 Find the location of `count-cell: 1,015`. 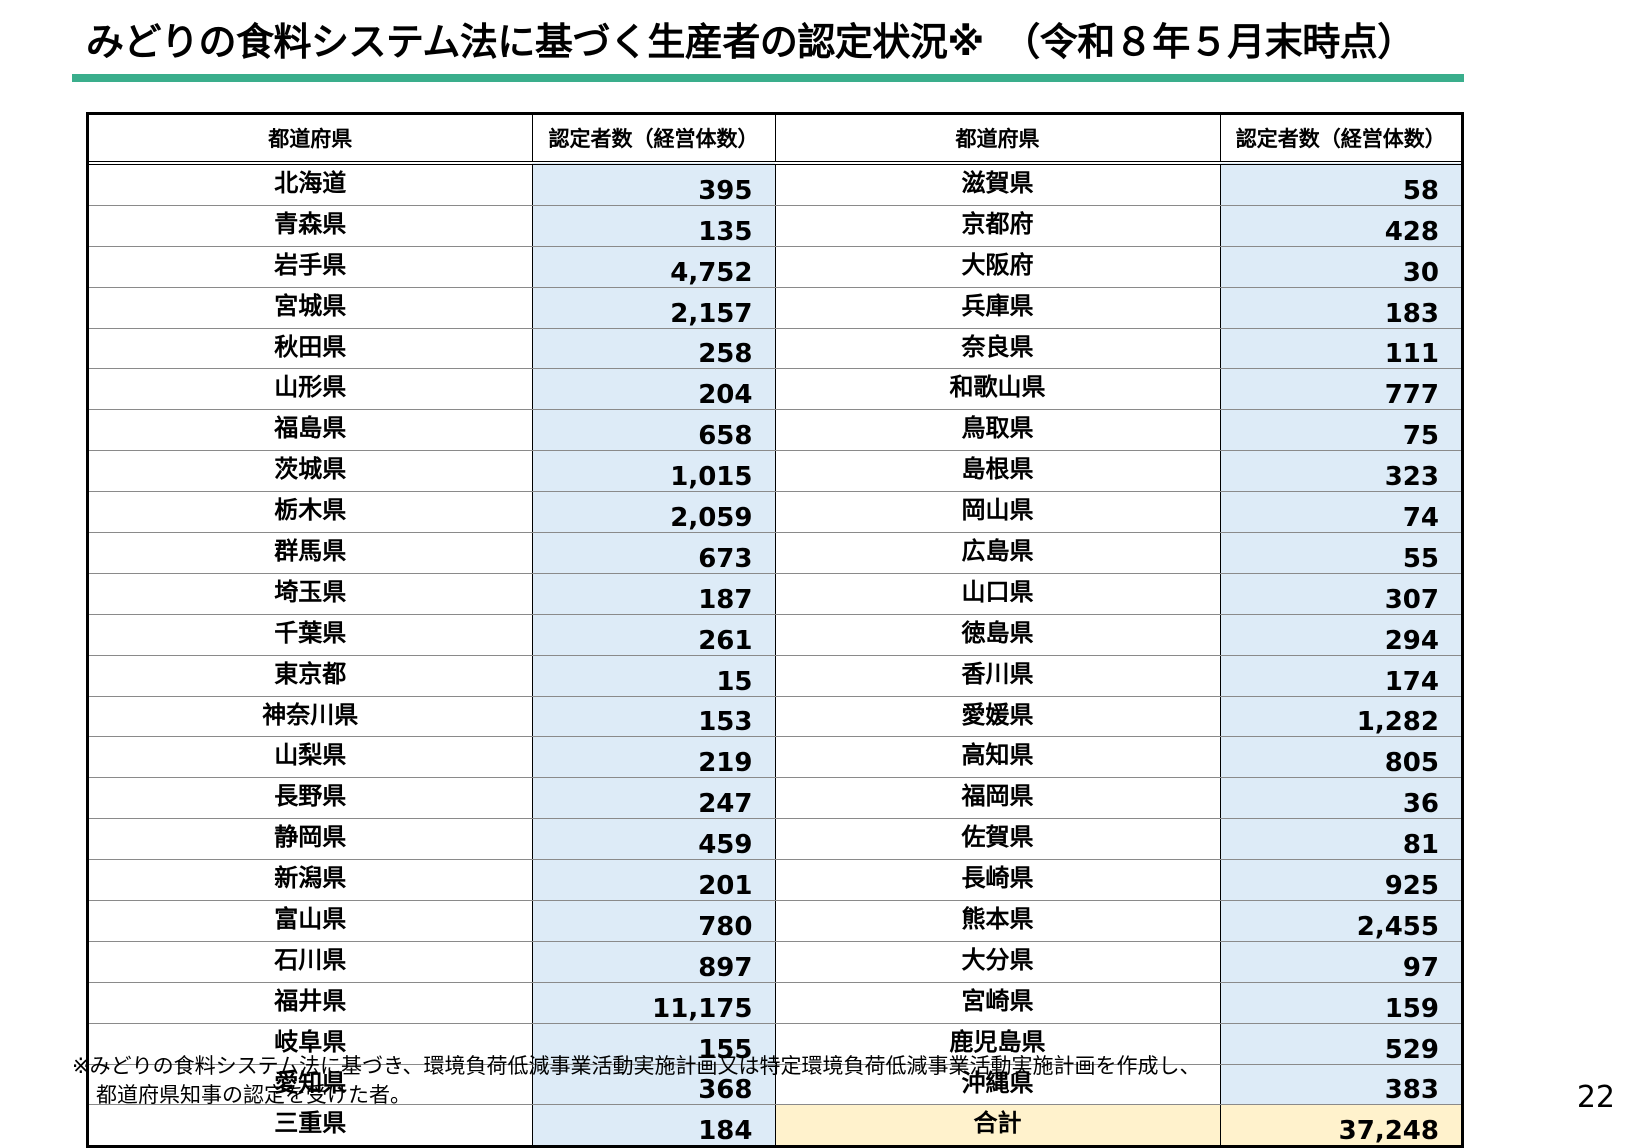

count-cell: 1,015 is located at coordinates (654, 471).